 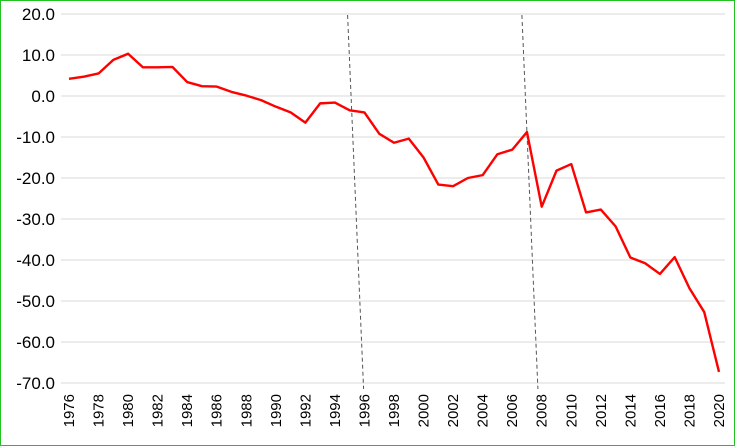 What do you see at coordinates (35, 260) in the screenshot?
I see `y-tick-label: -40.0` at bounding box center [35, 260].